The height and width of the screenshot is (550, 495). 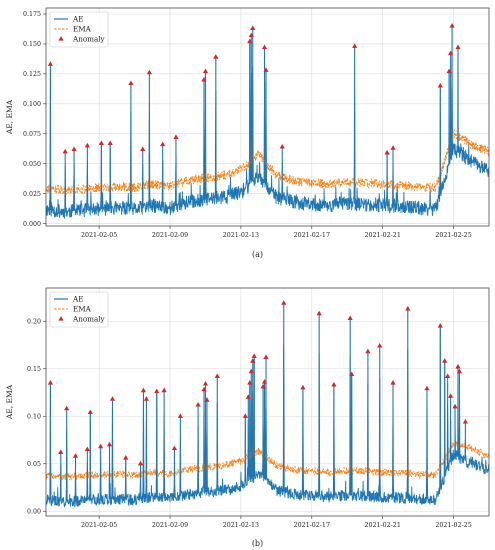 What do you see at coordinates (257, 254) in the screenshot?
I see `panel-caption: (a)` at bounding box center [257, 254].